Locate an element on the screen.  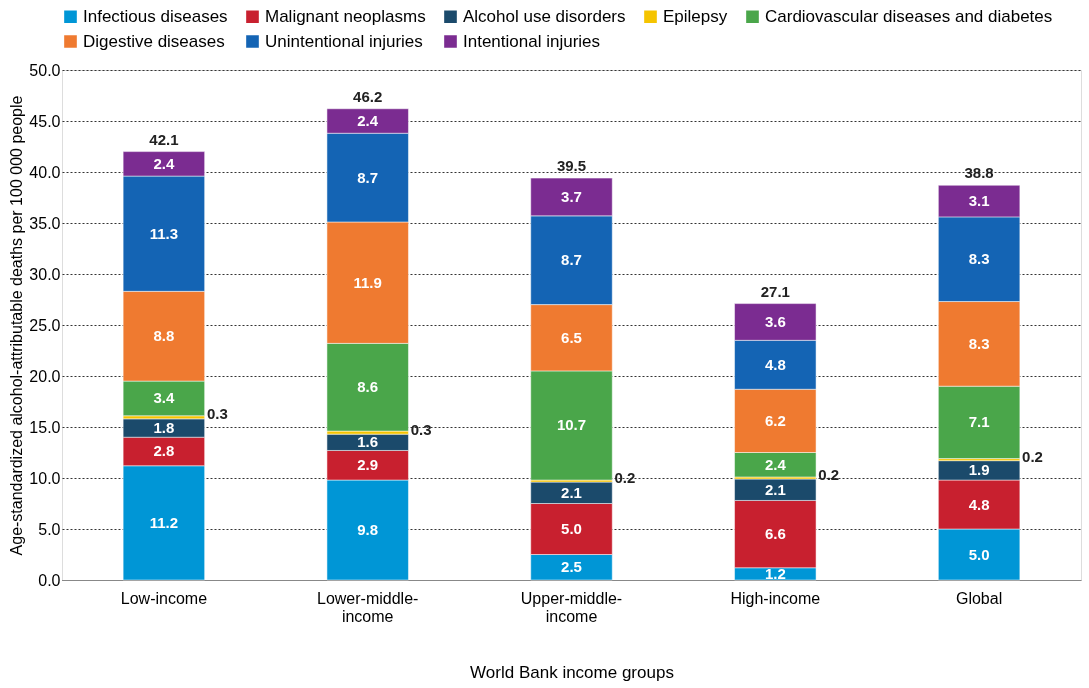
data-label: 1.2 is located at coordinates (775, 573).